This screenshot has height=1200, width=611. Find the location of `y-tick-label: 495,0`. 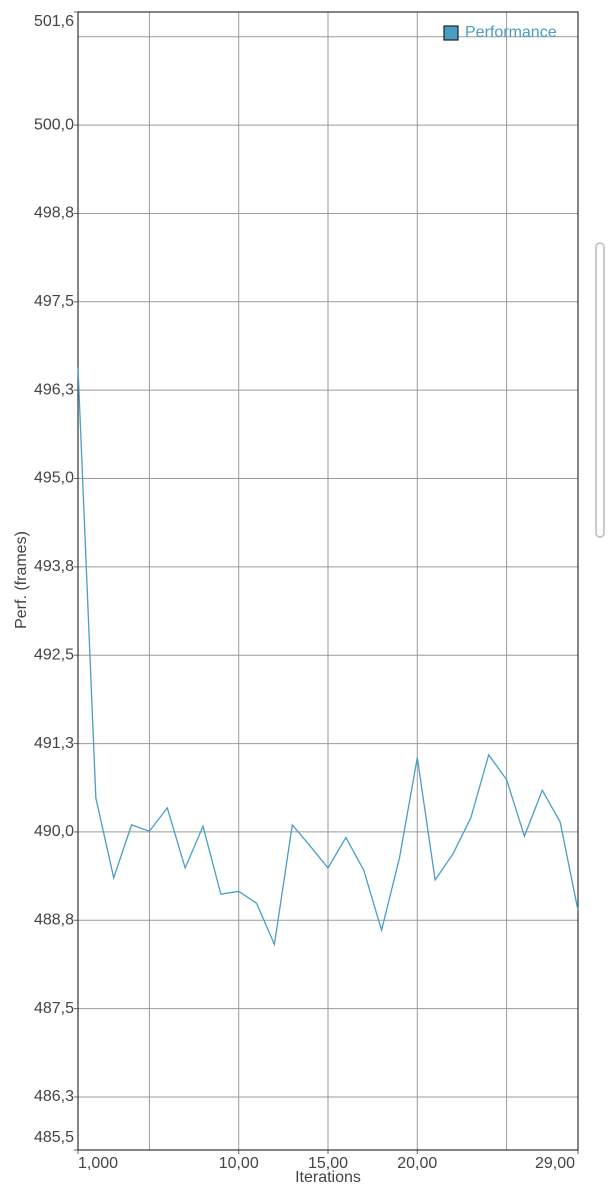

y-tick-label: 495,0 is located at coordinates (54, 478).